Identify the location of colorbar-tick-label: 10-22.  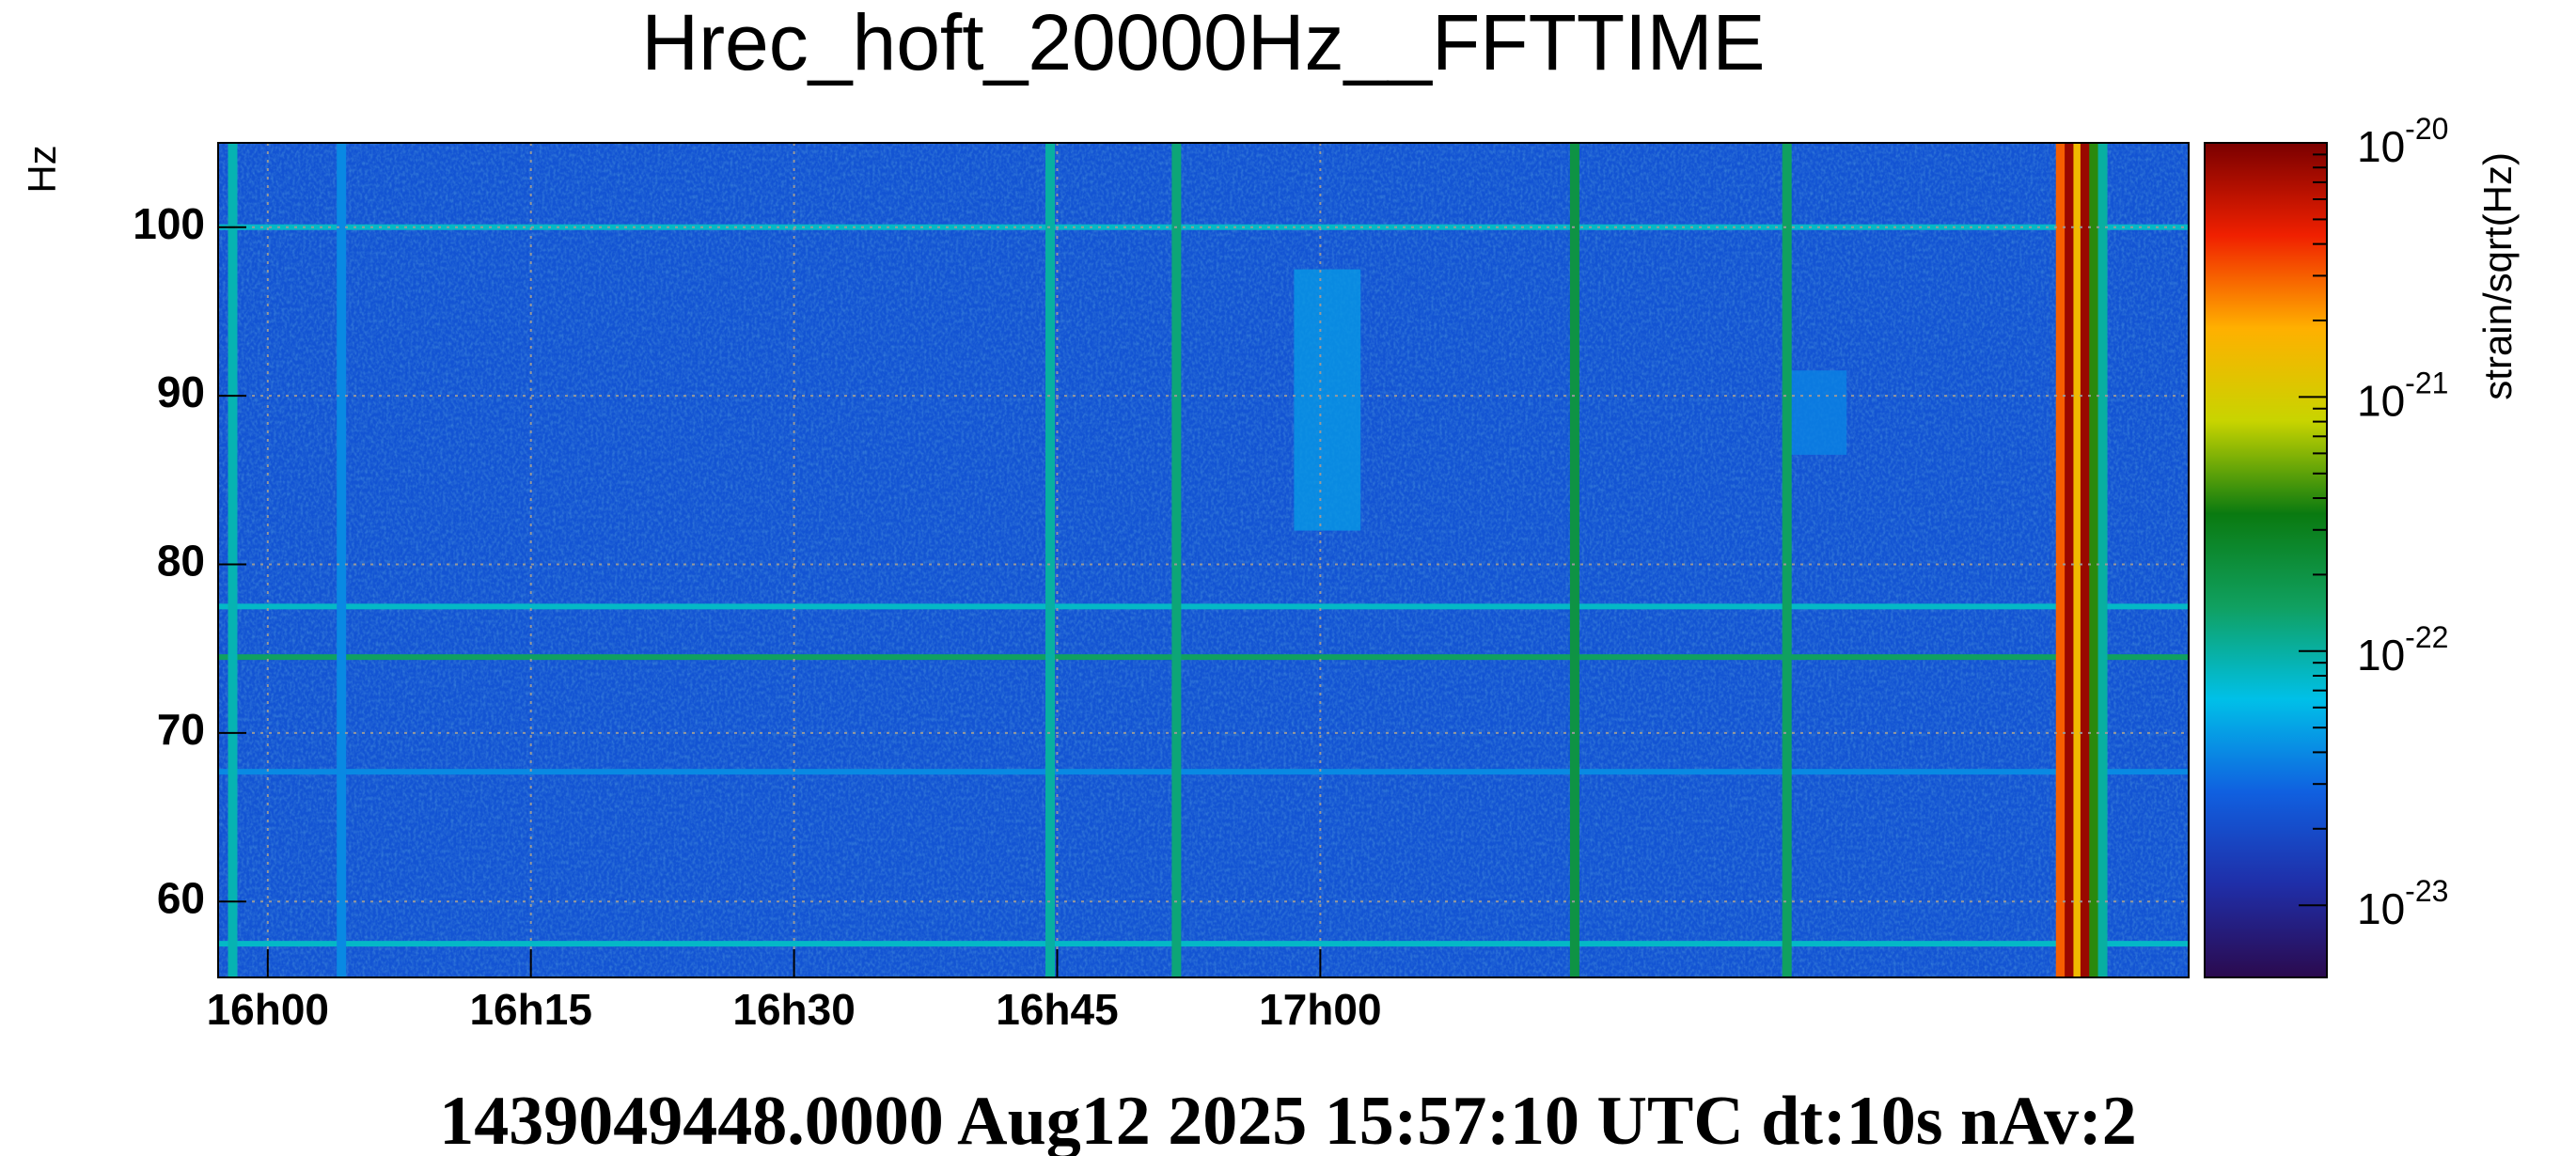
(2403, 650).